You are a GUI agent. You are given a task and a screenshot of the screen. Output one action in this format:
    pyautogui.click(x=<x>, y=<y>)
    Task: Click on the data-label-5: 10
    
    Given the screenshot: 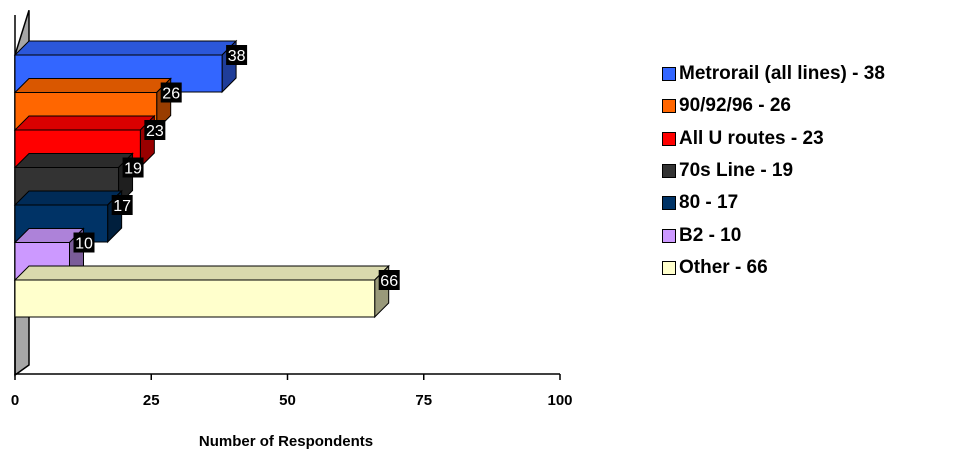 What is the action you would take?
    pyautogui.click(x=84, y=242)
    